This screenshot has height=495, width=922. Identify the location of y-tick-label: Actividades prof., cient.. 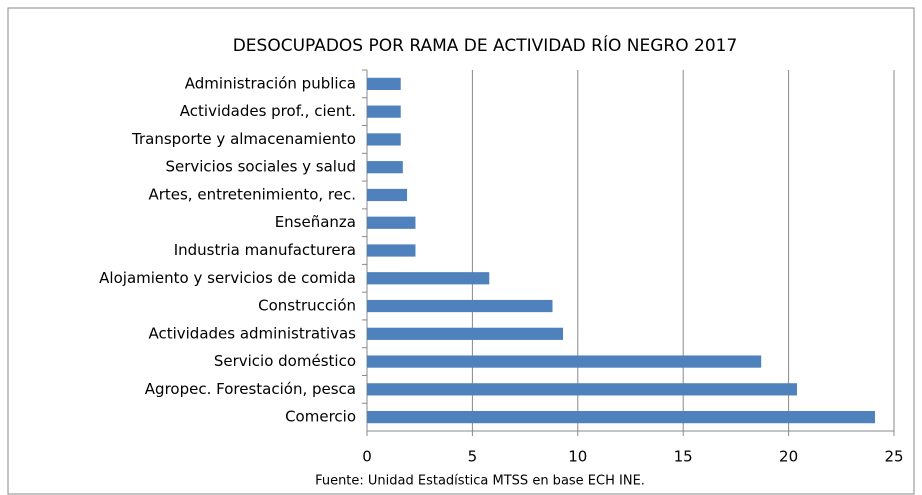
(268, 111).